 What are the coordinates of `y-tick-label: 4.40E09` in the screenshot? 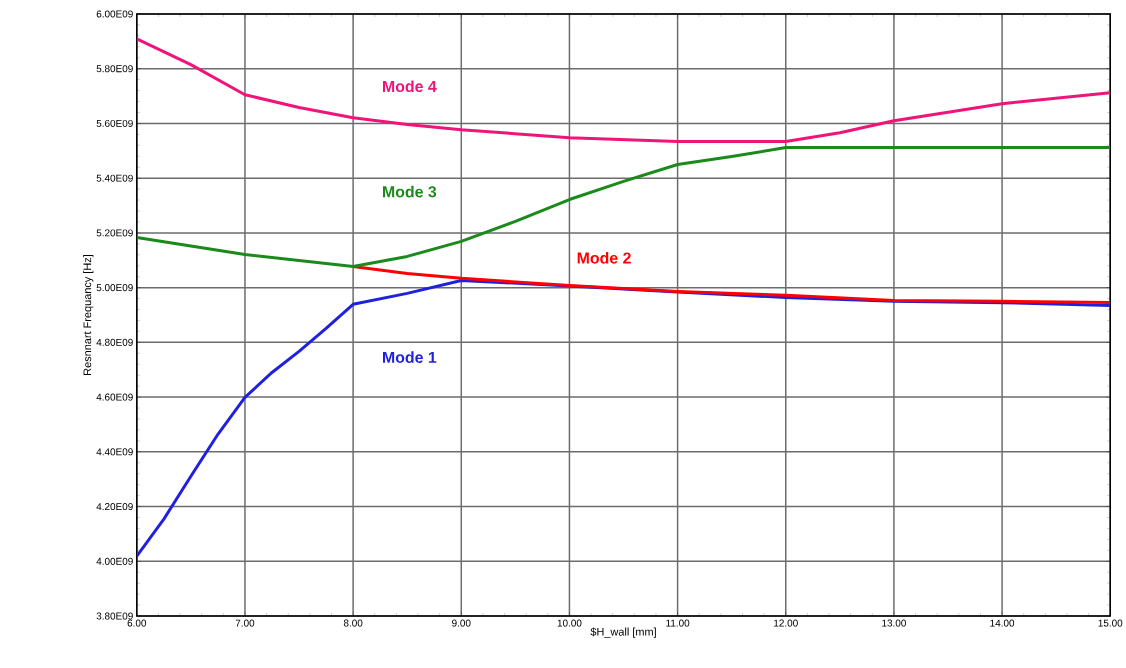 It's located at (114, 452).